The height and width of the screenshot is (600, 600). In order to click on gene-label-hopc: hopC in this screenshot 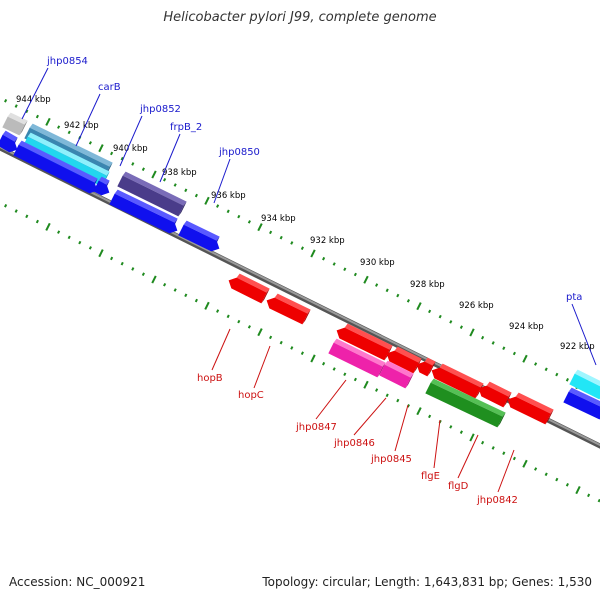, I will do `click(251, 395)`.